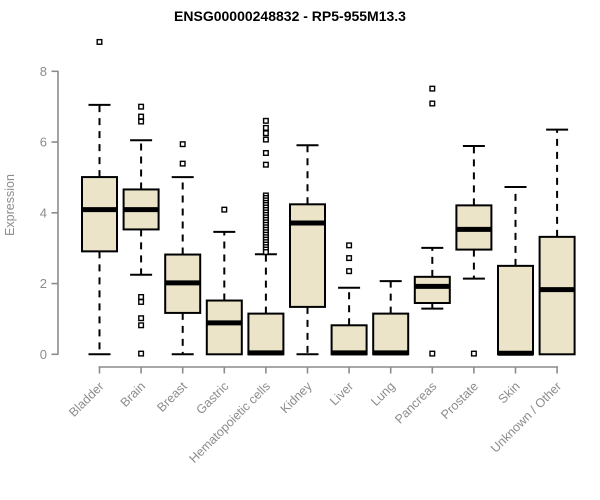  Describe the element at coordinates (43, 142) in the screenshot. I see `y-tick-label: 6` at that location.